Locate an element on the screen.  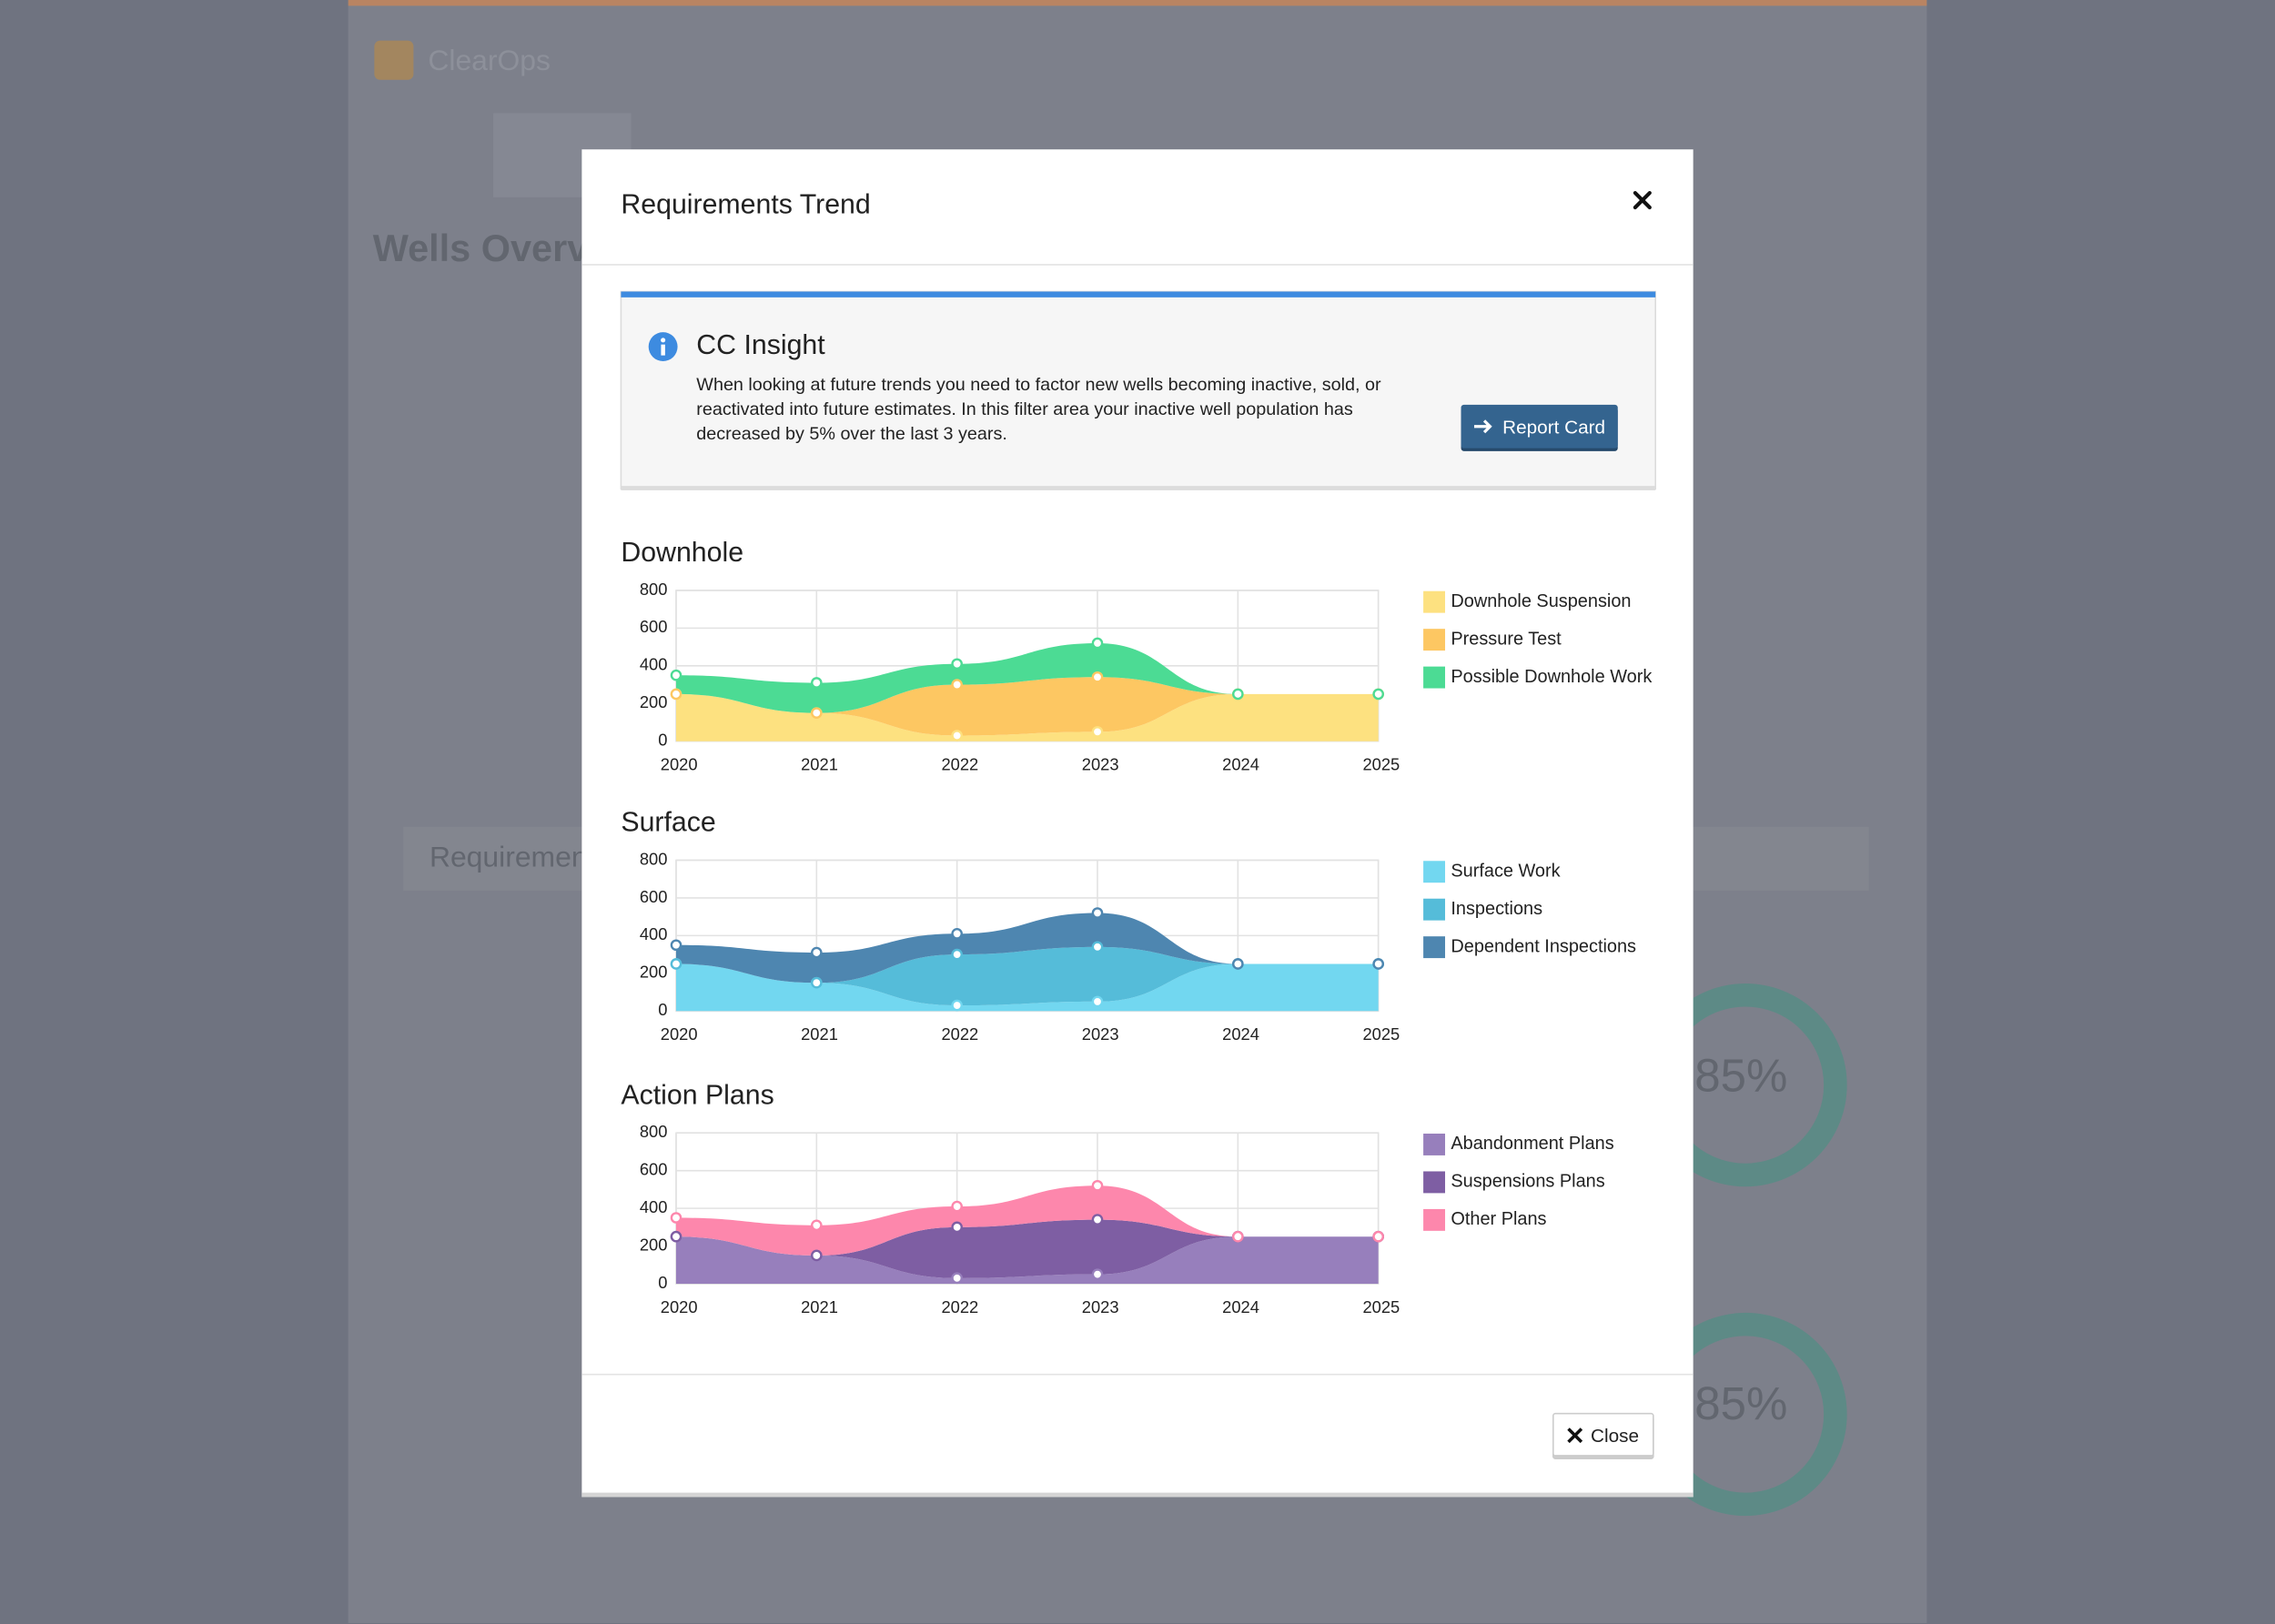
legend-label: Dependent Inspections is located at coordinates (1543, 946).